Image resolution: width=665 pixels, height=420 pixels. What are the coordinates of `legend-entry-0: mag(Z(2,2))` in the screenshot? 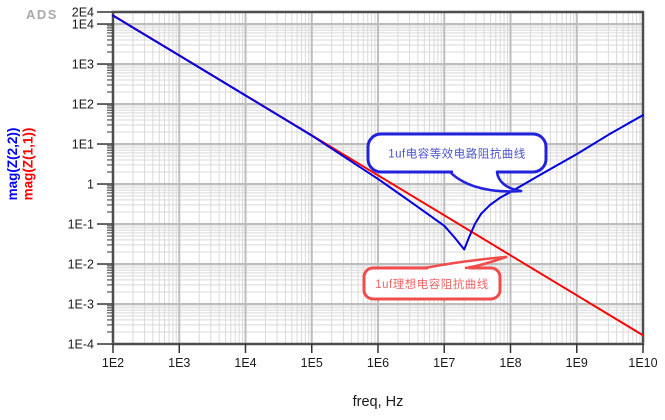 It's located at (12, 164).